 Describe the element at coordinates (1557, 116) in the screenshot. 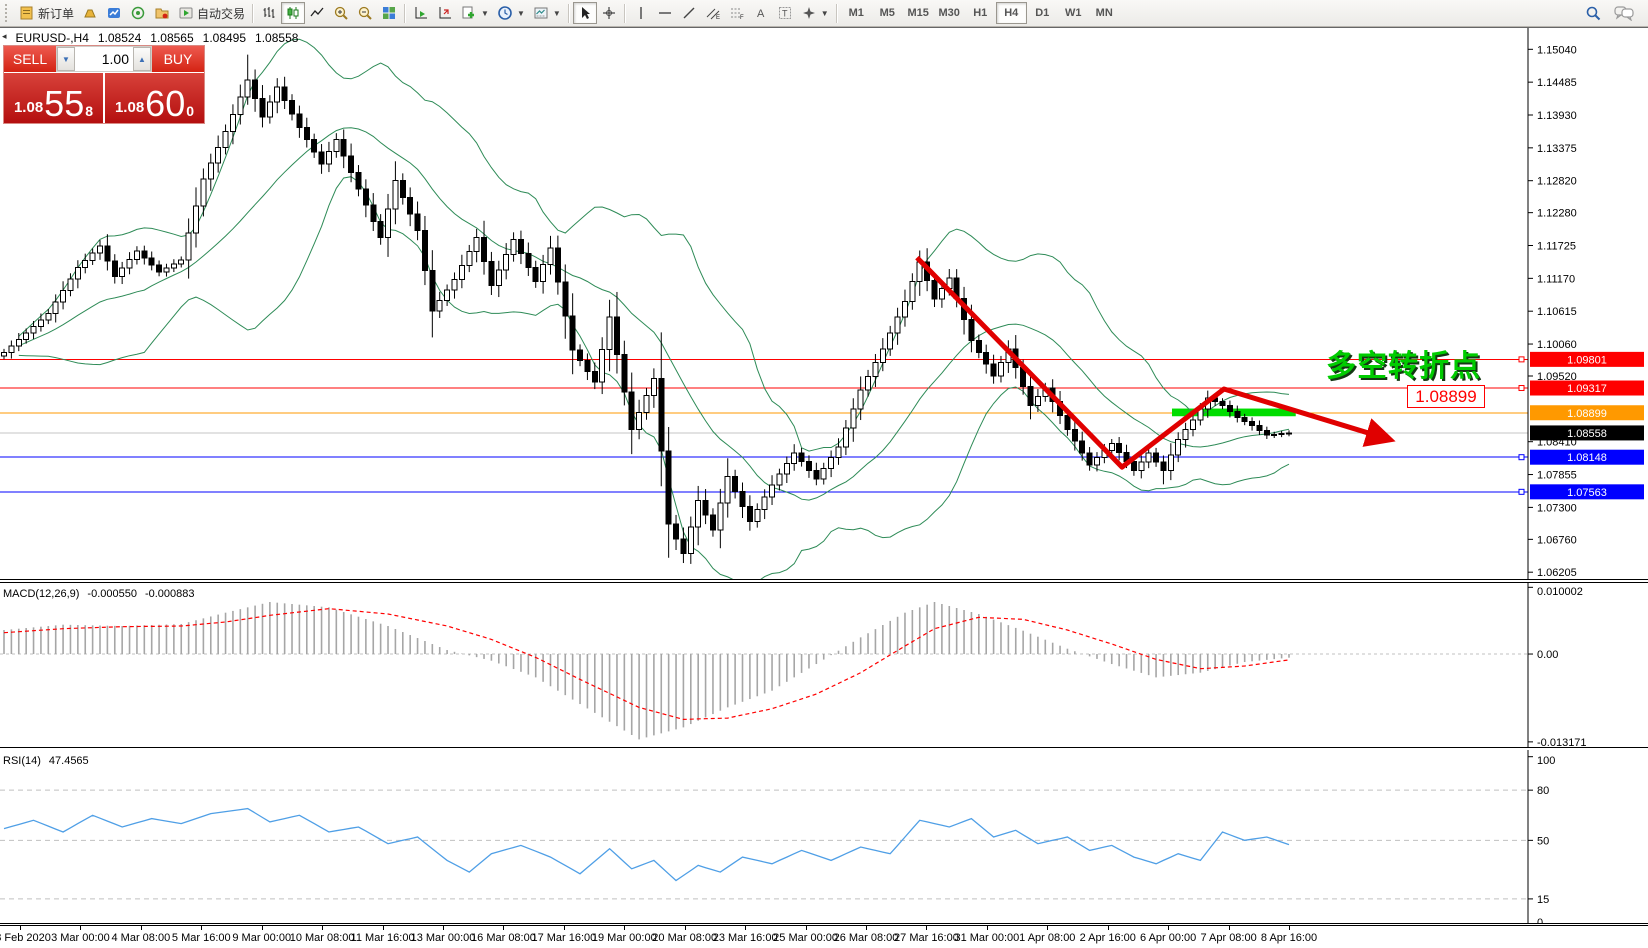

I see `price-tick-label: 1.13930` at that location.